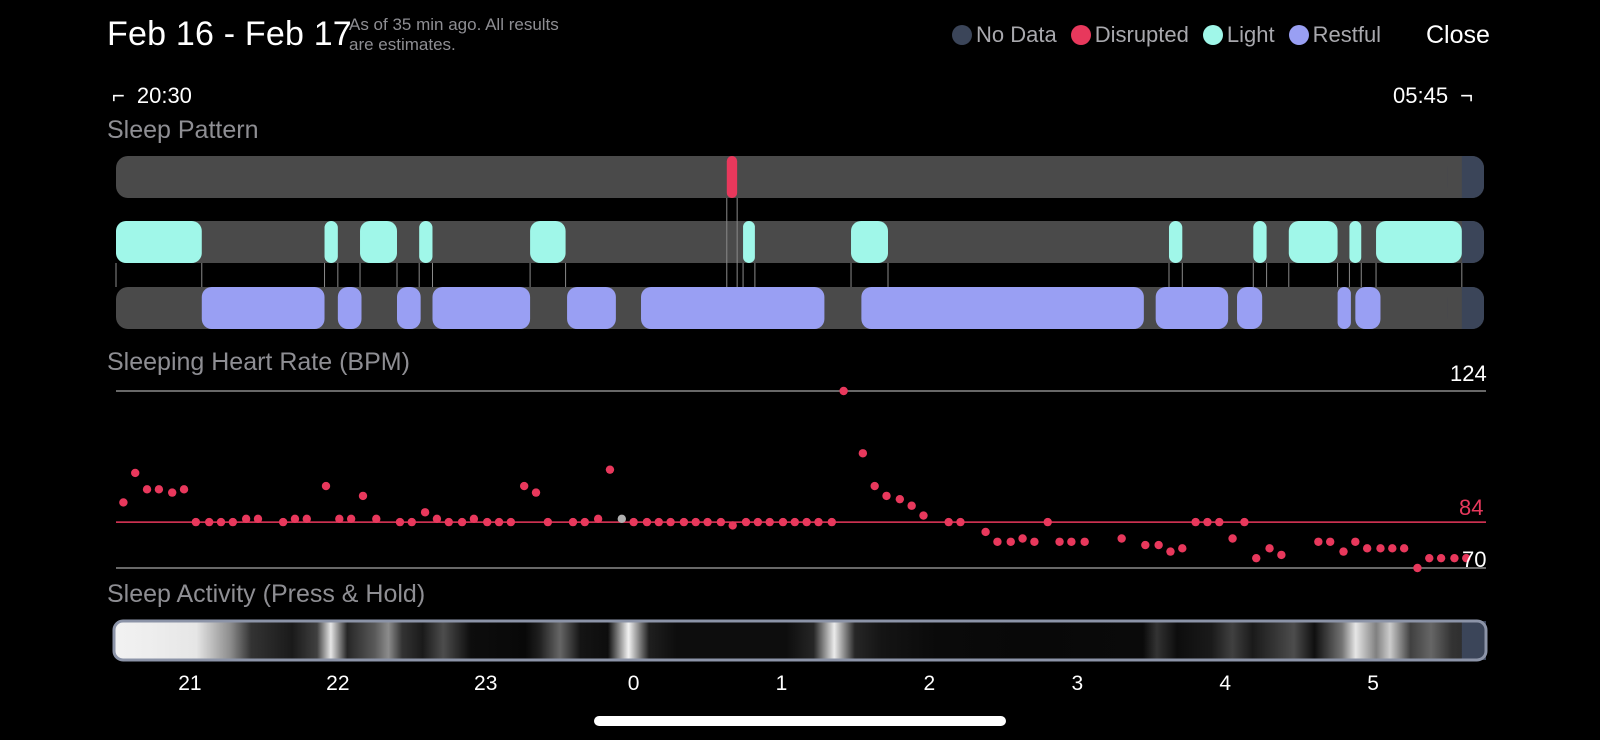  Describe the element at coordinates (258, 362) in the screenshot. I see `heart-rate-label: Sleeping Heart Rate (BPM)` at that location.